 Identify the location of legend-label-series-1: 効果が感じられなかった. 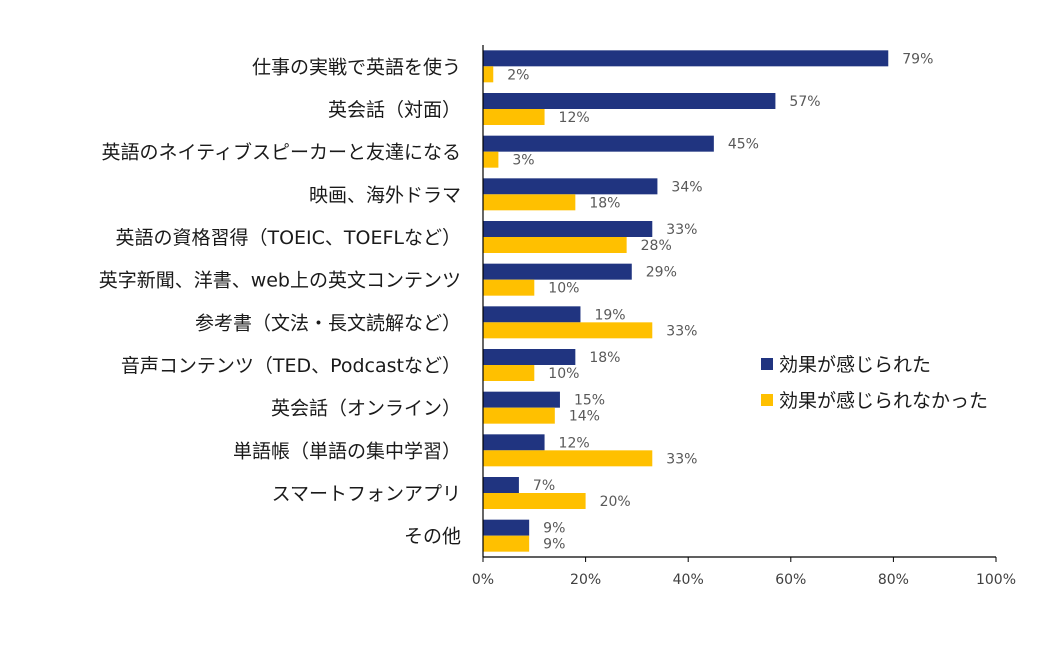
(883, 401).